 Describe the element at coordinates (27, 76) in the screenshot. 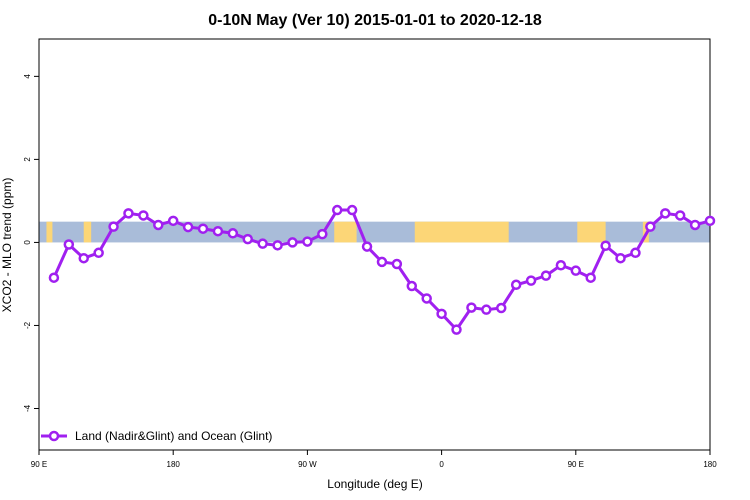

I see `y-tick-label: 4` at that location.